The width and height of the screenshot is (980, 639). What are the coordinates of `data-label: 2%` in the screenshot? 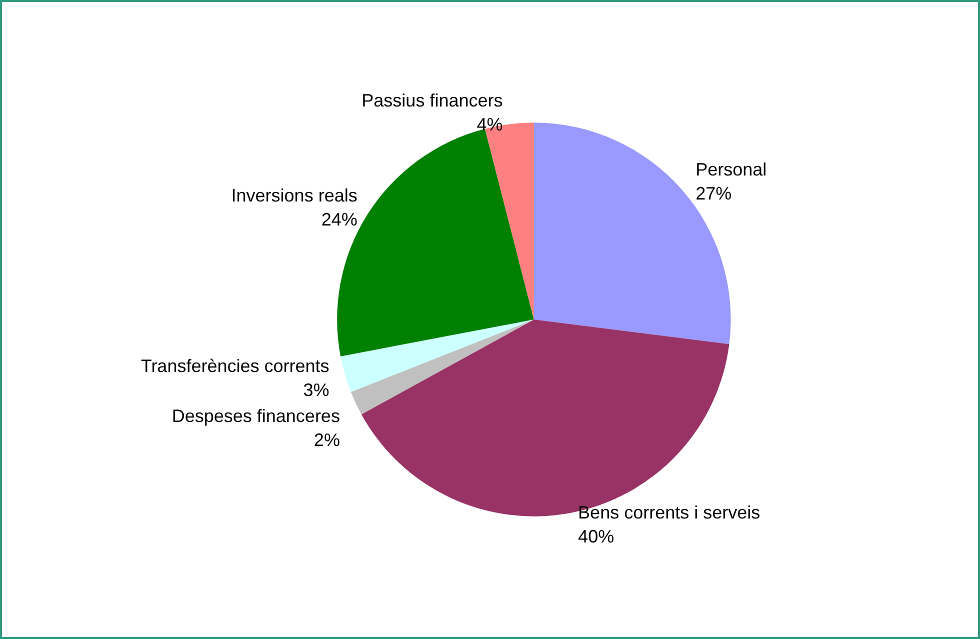 It's located at (327, 440).